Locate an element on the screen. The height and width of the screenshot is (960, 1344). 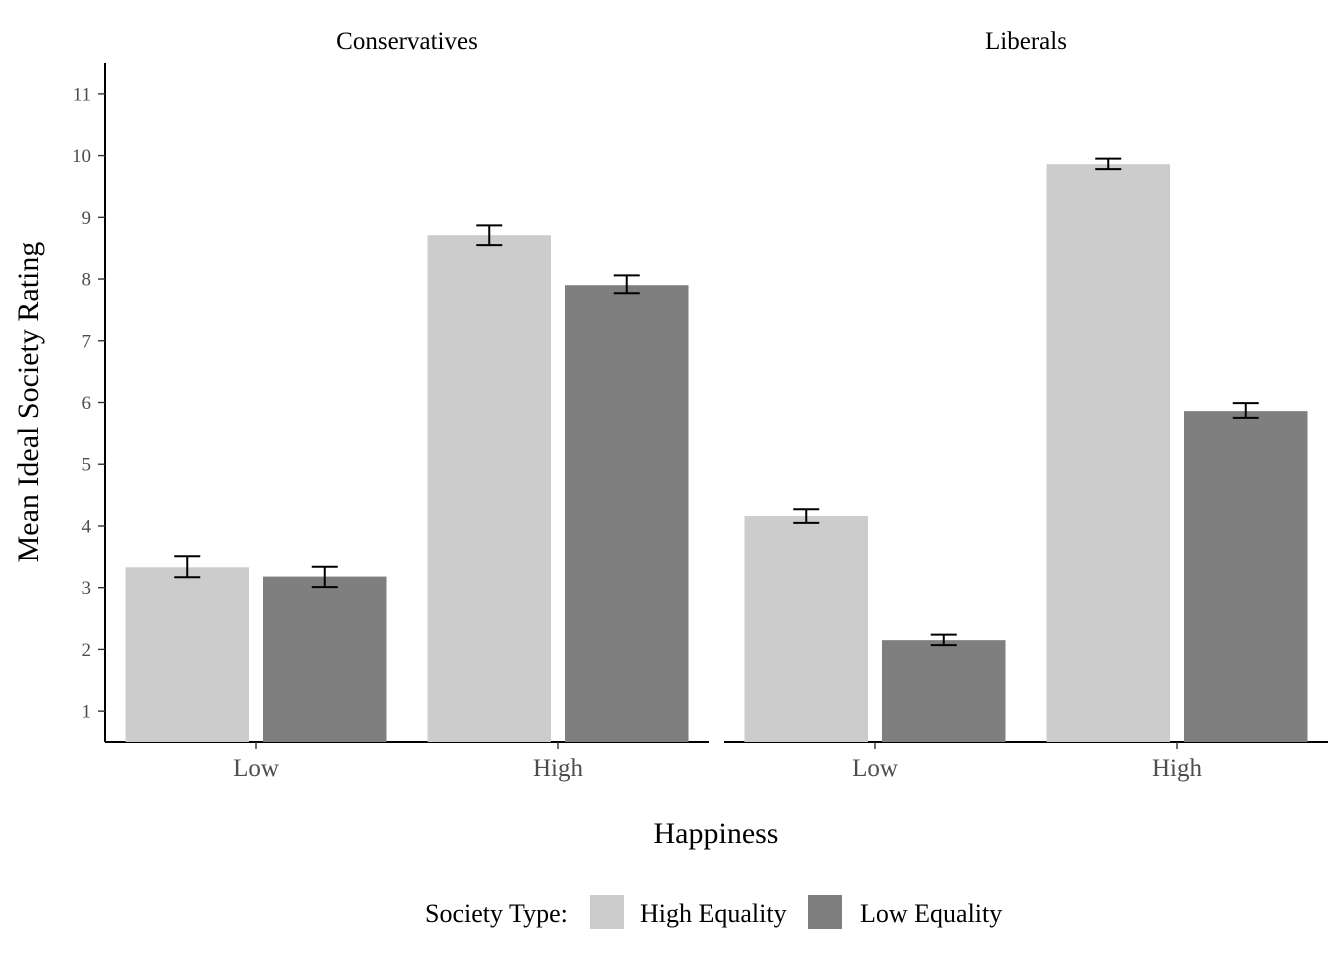
y-tick-label: 4 is located at coordinates (87, 526).